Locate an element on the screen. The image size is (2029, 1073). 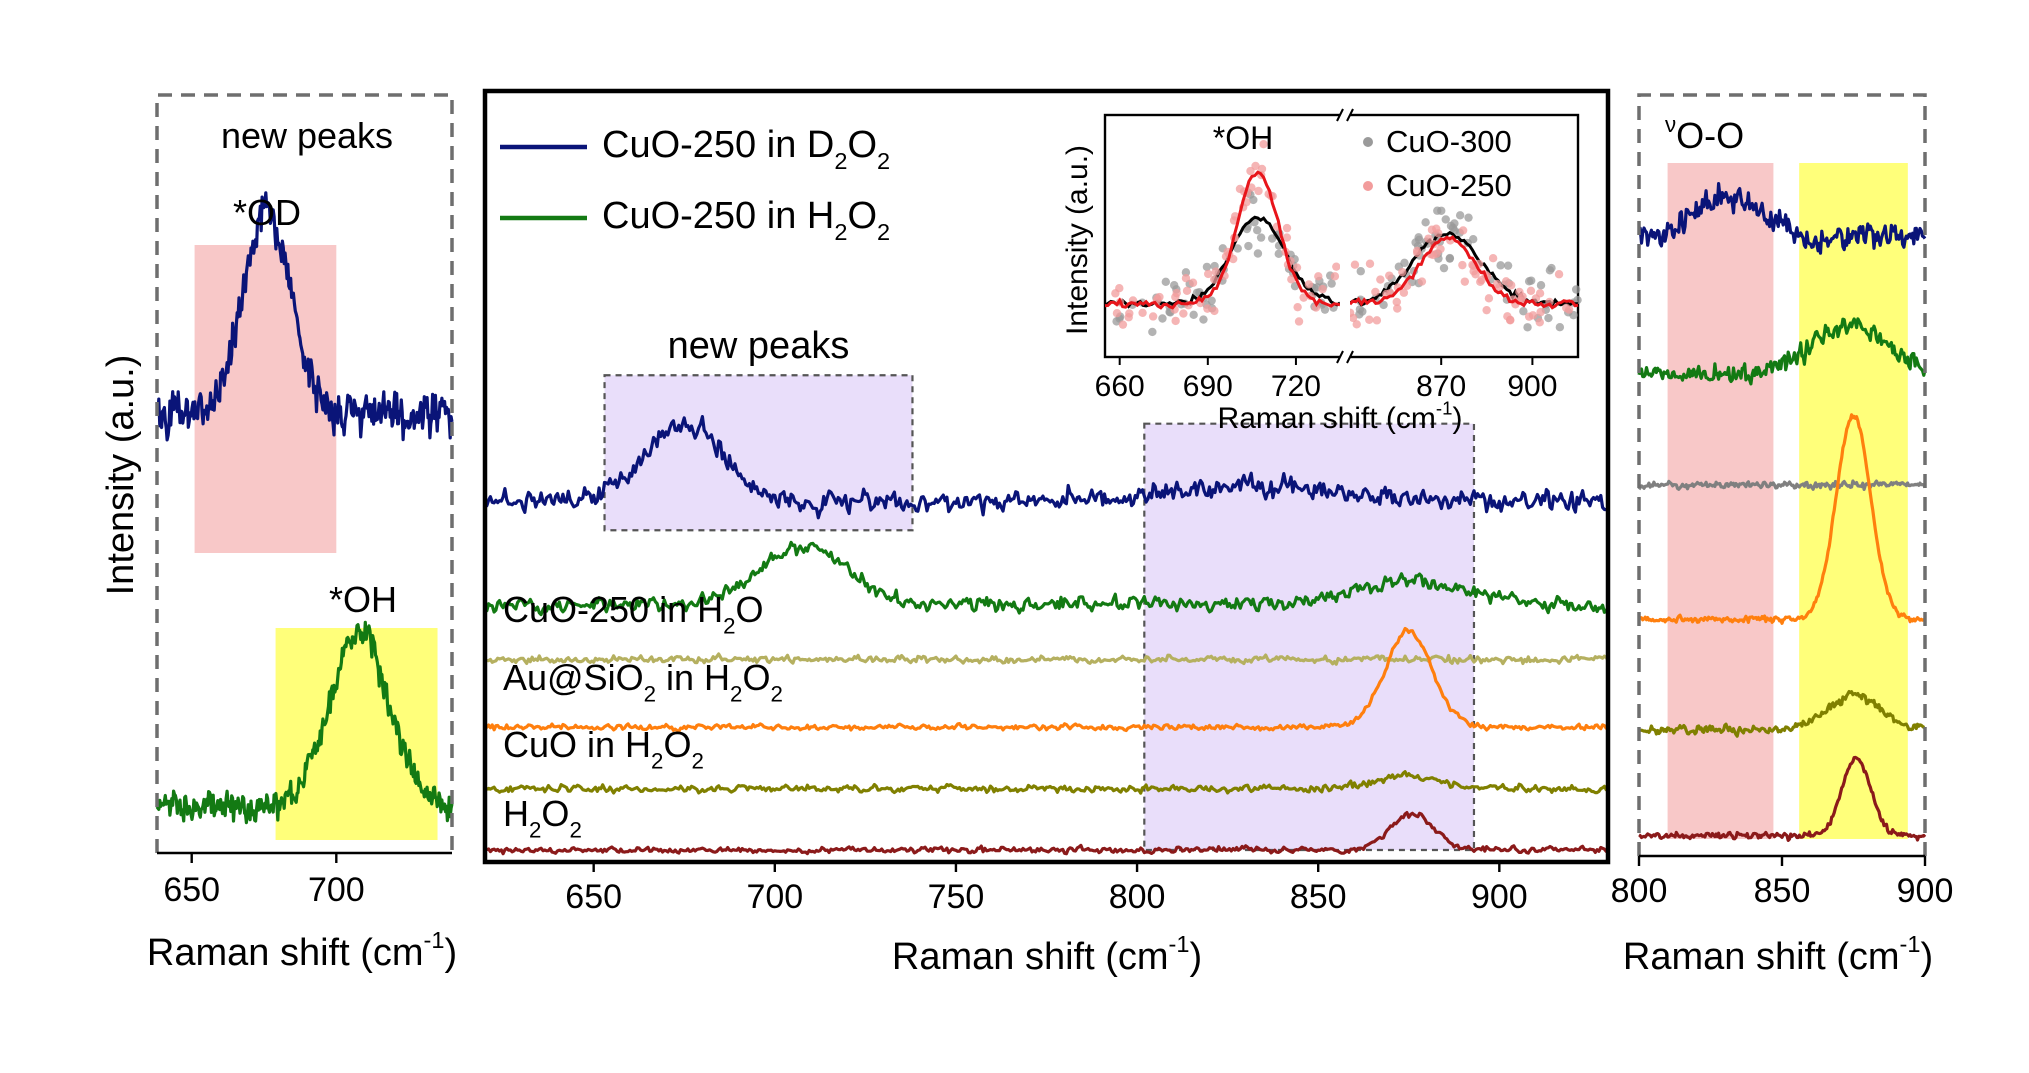
left-label-od: *OD is located at coordinates (267, 212).